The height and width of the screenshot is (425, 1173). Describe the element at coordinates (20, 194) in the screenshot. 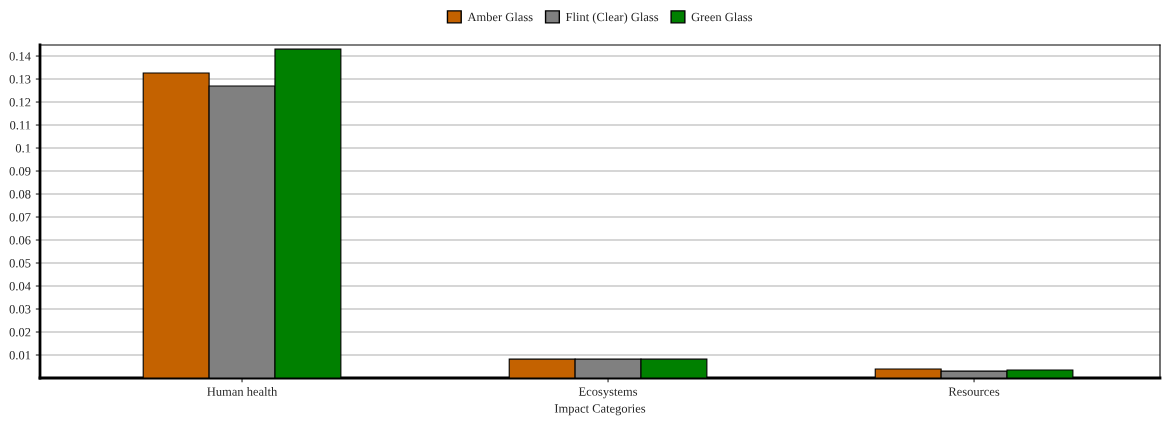

I see `y-tick-label: 0.08` at that location.